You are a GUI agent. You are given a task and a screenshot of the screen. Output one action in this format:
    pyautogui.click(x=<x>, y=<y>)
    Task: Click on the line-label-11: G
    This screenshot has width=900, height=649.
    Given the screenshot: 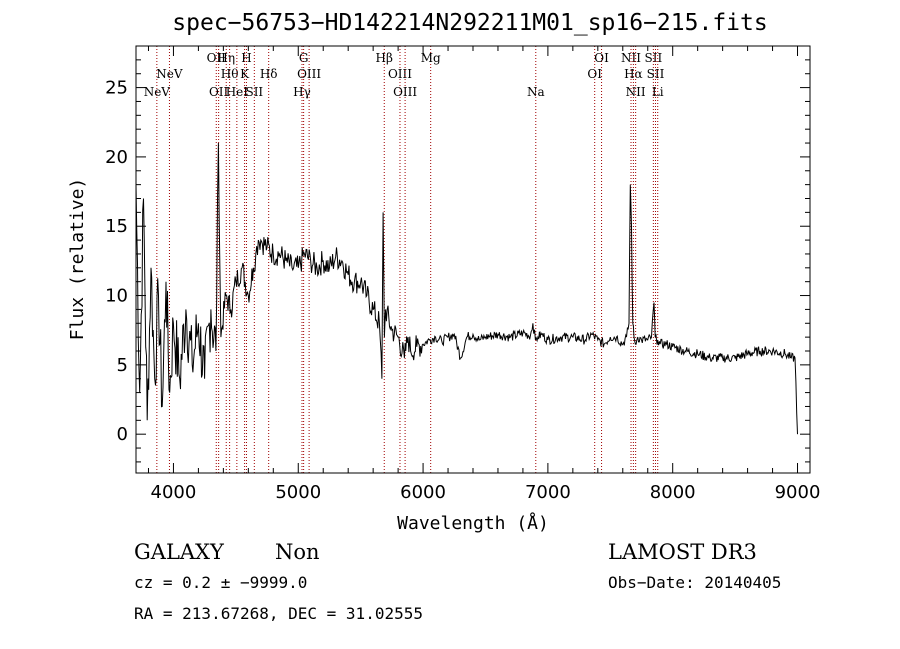 What is the action you would take?
    pyautogui.click(x=304, y=58)
    